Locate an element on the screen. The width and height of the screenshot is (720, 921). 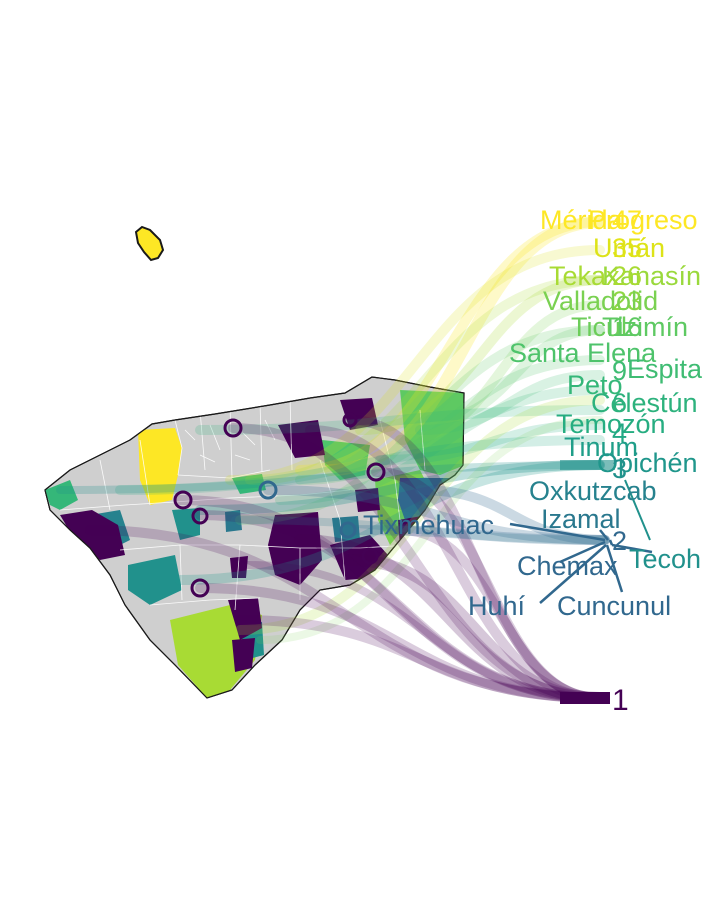
municipality-label: Temozón is located at coordinates (611, 424).